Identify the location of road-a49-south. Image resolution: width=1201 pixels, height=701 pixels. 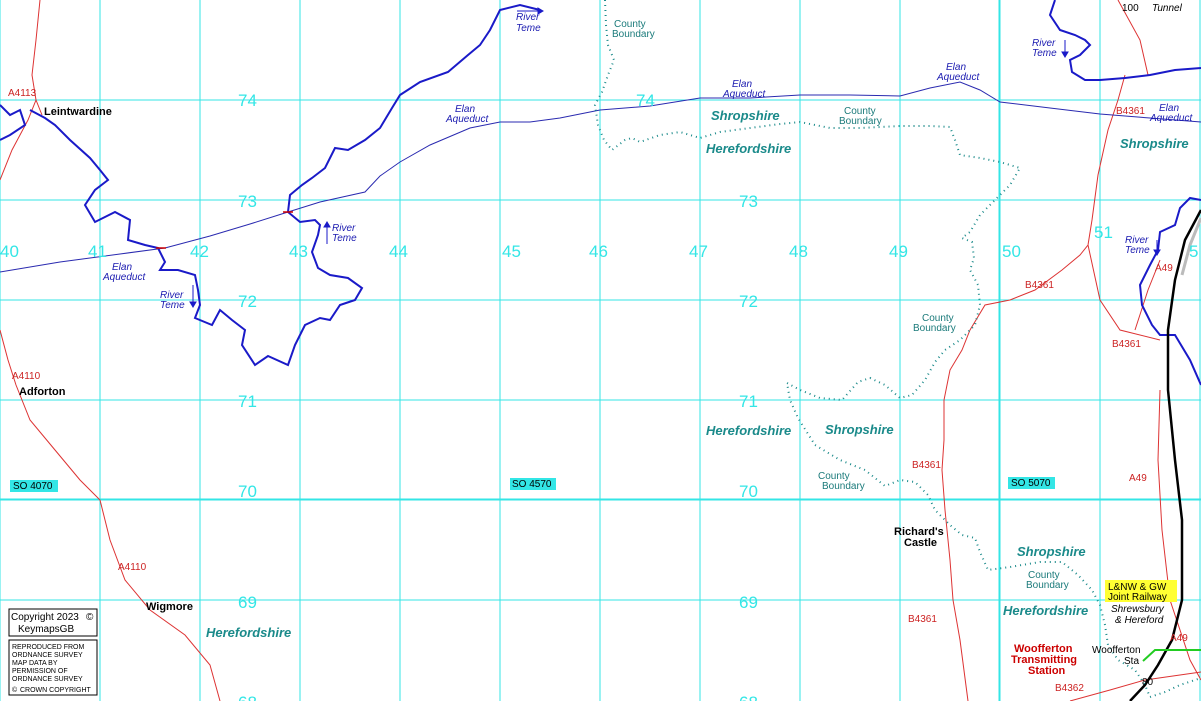
(1179, 535).